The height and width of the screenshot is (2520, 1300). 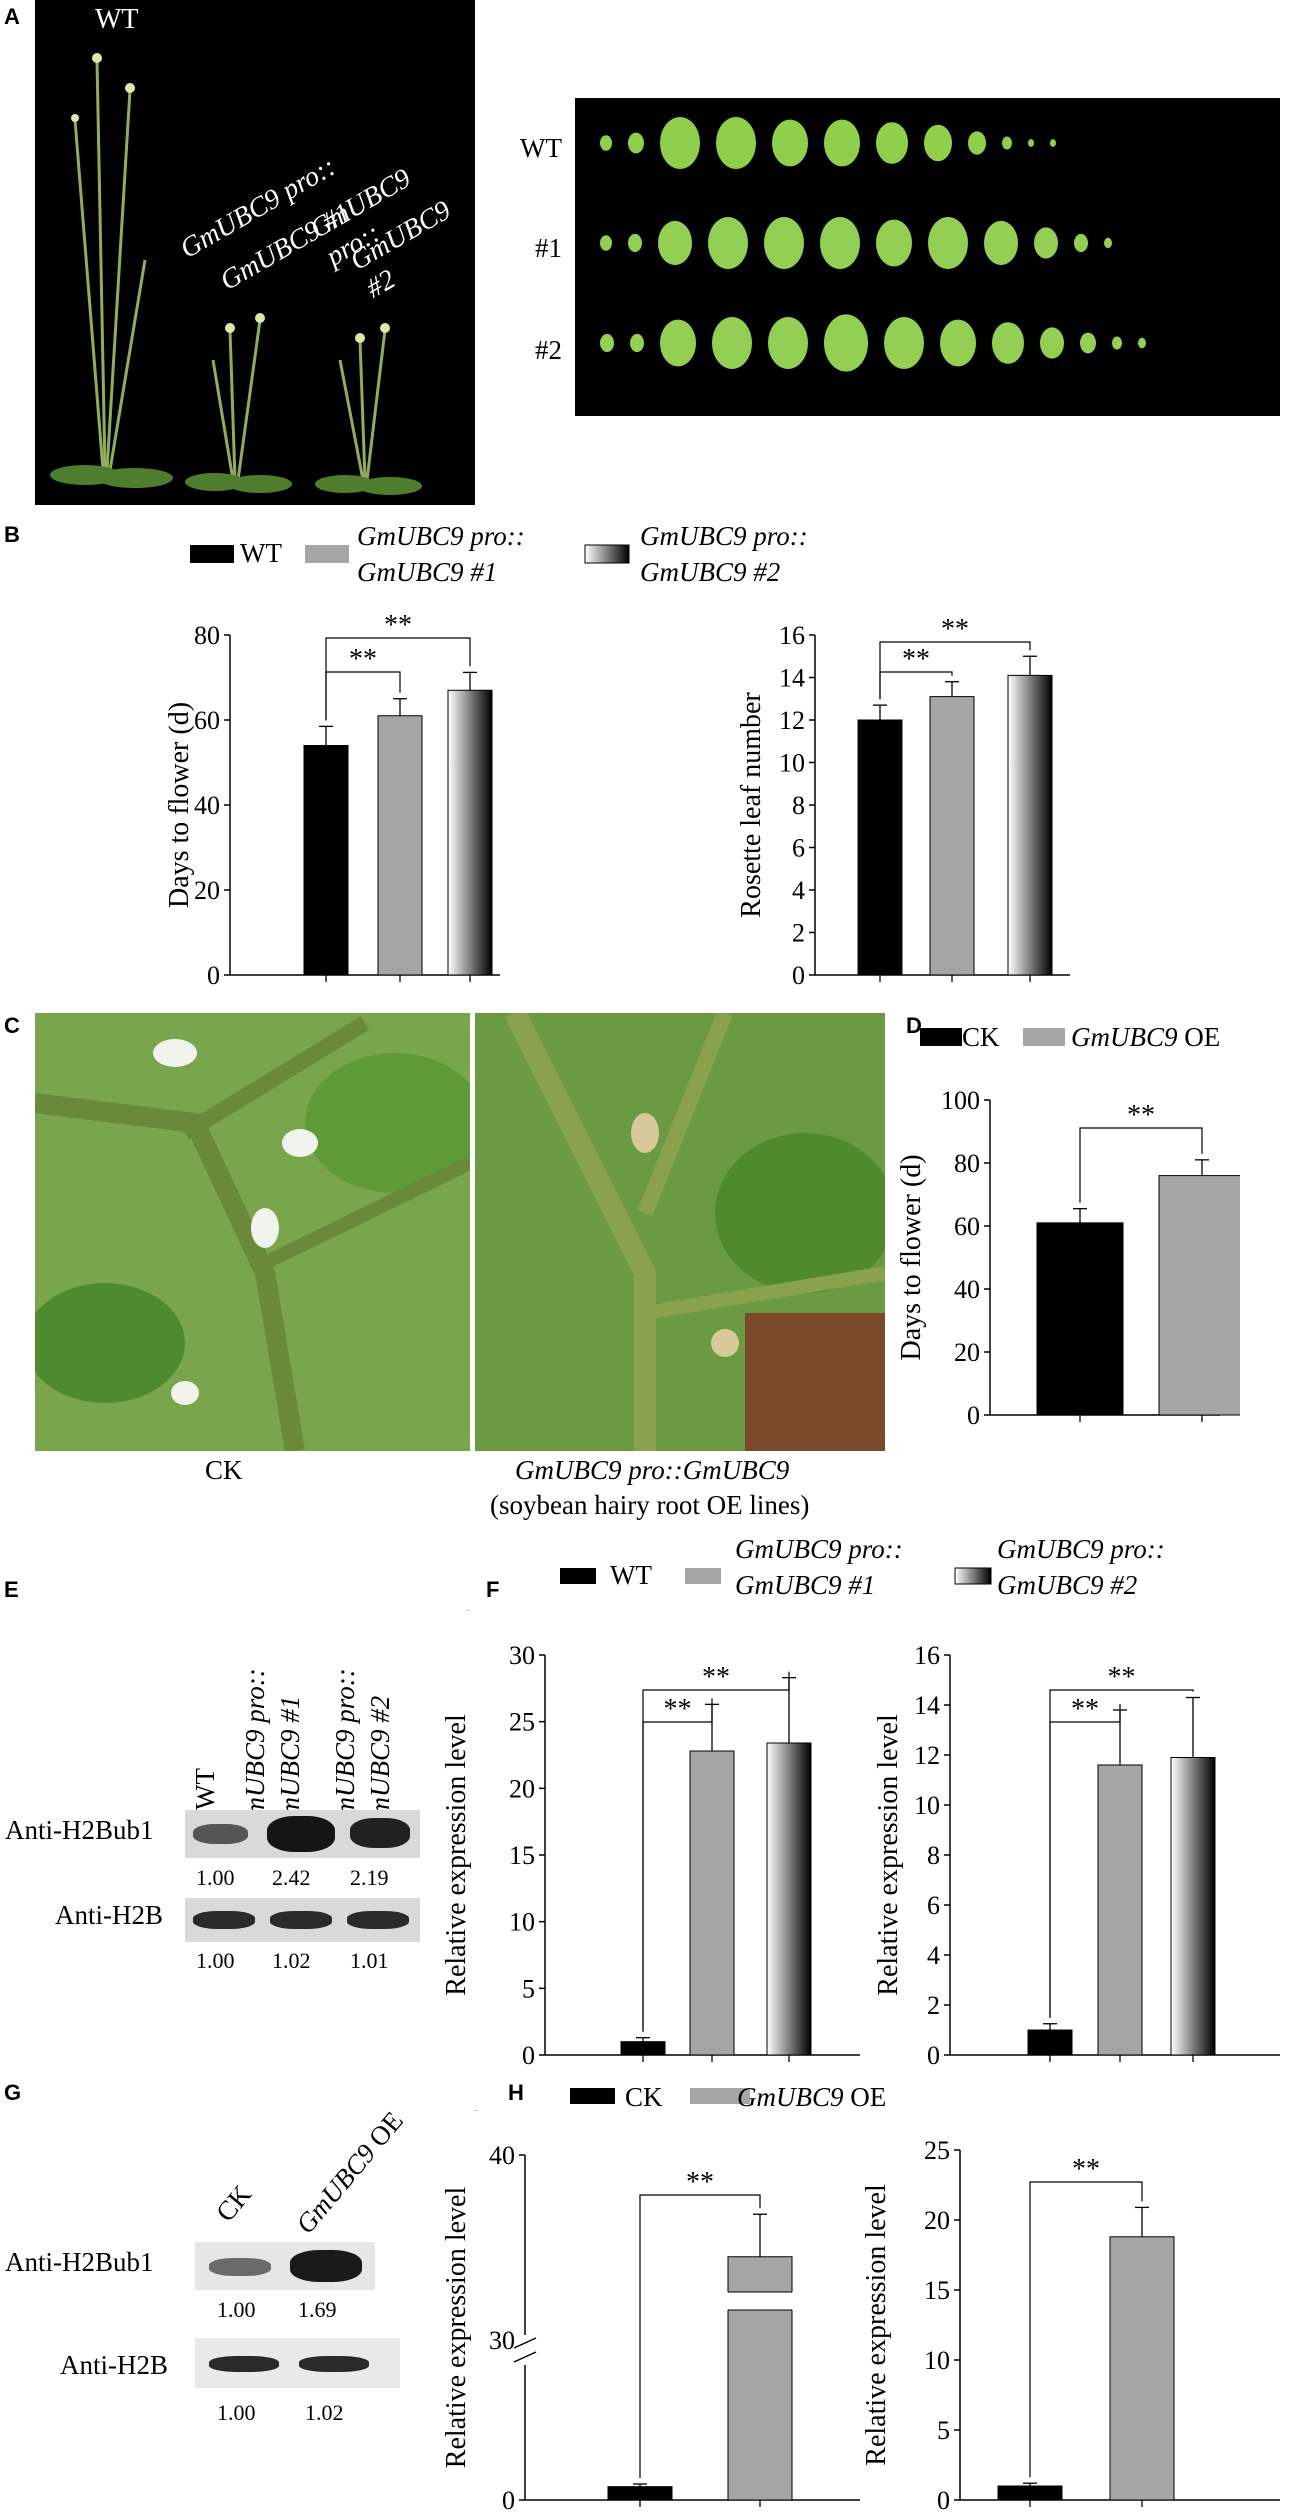 What do you see at coordinates (933, 1955) in the screenshot?
I see `y-tick-label: 4` at bounding box center [933, 1955].